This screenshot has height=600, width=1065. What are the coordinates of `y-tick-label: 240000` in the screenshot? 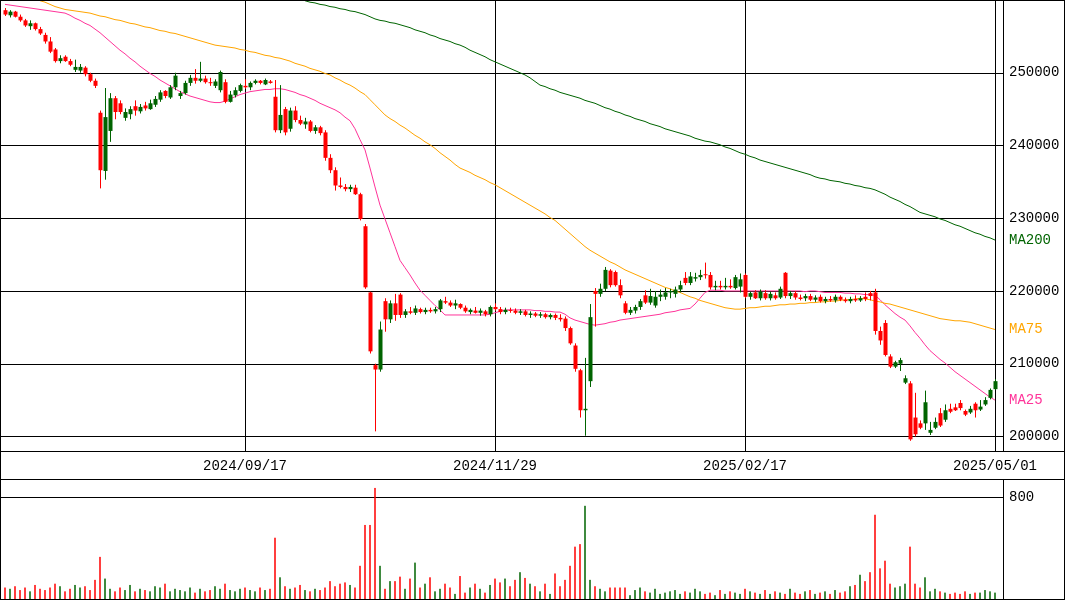 It's located at (1034, 145).